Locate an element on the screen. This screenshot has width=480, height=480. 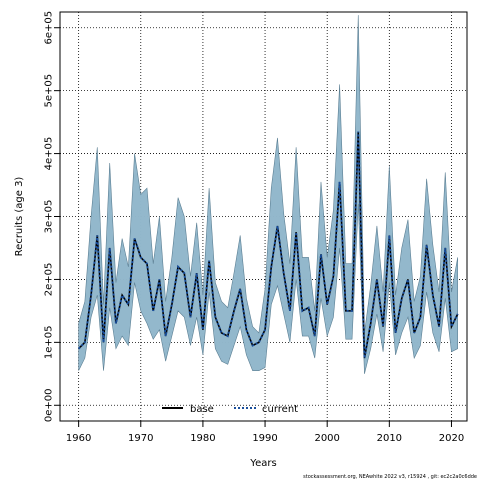
x-tick-label-1980: 1980 is located at coordinates (202, 438).